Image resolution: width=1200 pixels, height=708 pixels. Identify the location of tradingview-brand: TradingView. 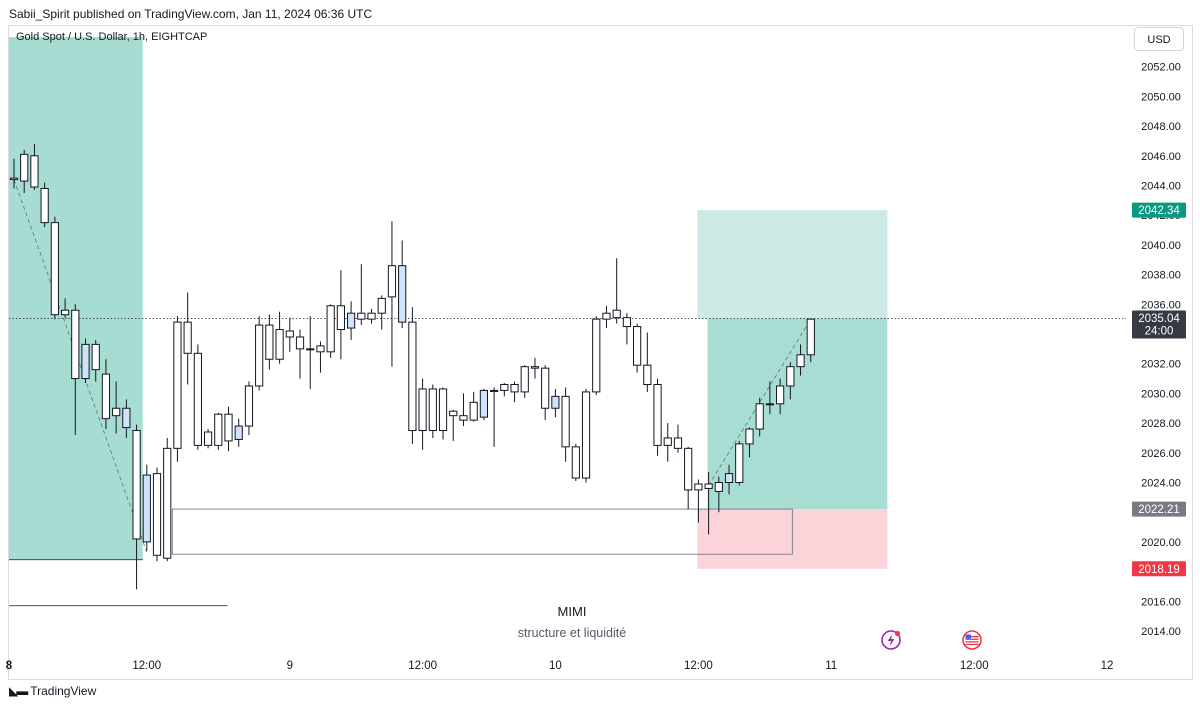
(63, 691).